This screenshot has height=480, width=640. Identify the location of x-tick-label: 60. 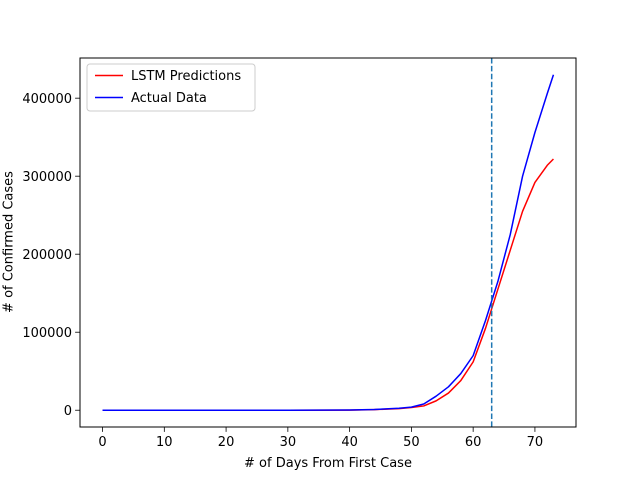
(473, 442).